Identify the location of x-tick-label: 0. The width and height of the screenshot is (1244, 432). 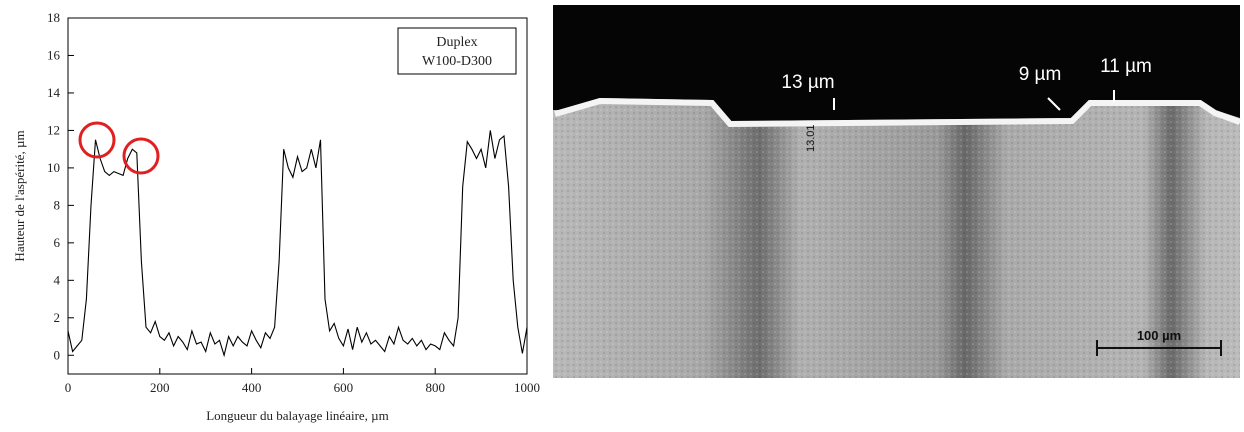
(68, 387).